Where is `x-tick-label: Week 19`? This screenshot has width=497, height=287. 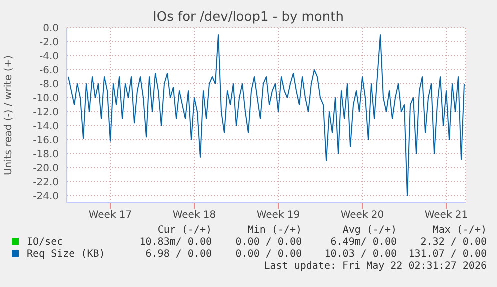
x-tick-label: Week 19 is located at coordinates (278, 216).